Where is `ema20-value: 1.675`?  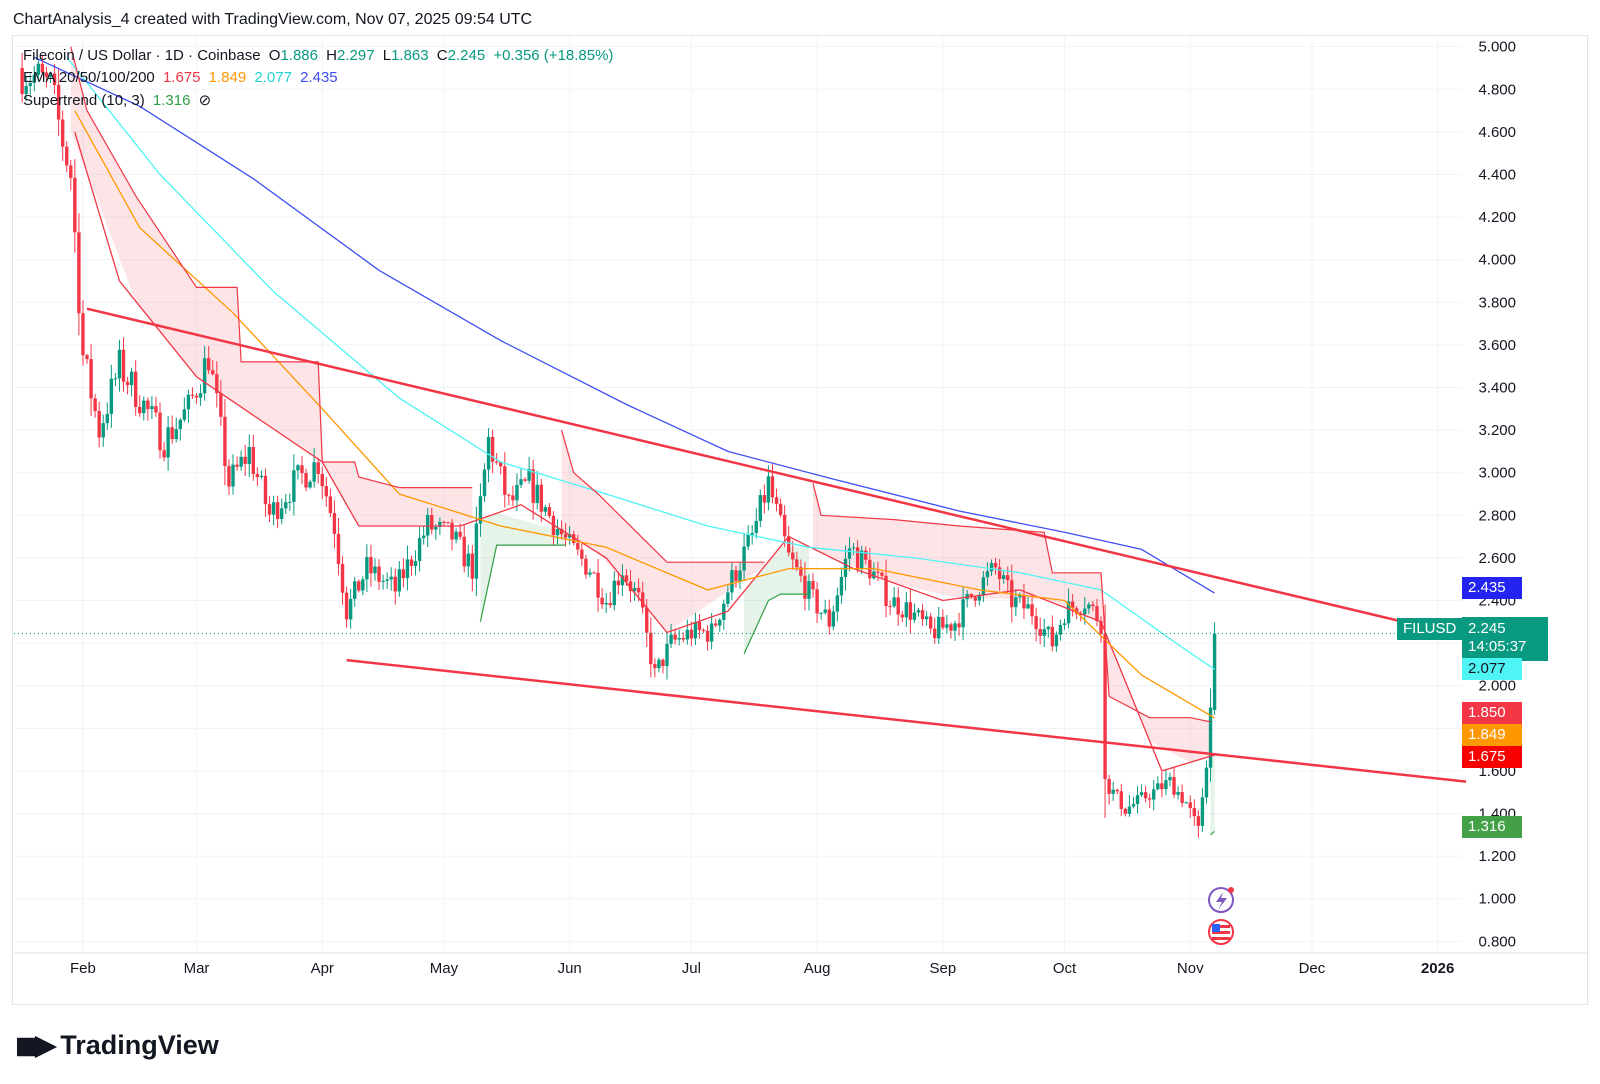
ema20-value: 1.675 is located at coordinates (181, 77).